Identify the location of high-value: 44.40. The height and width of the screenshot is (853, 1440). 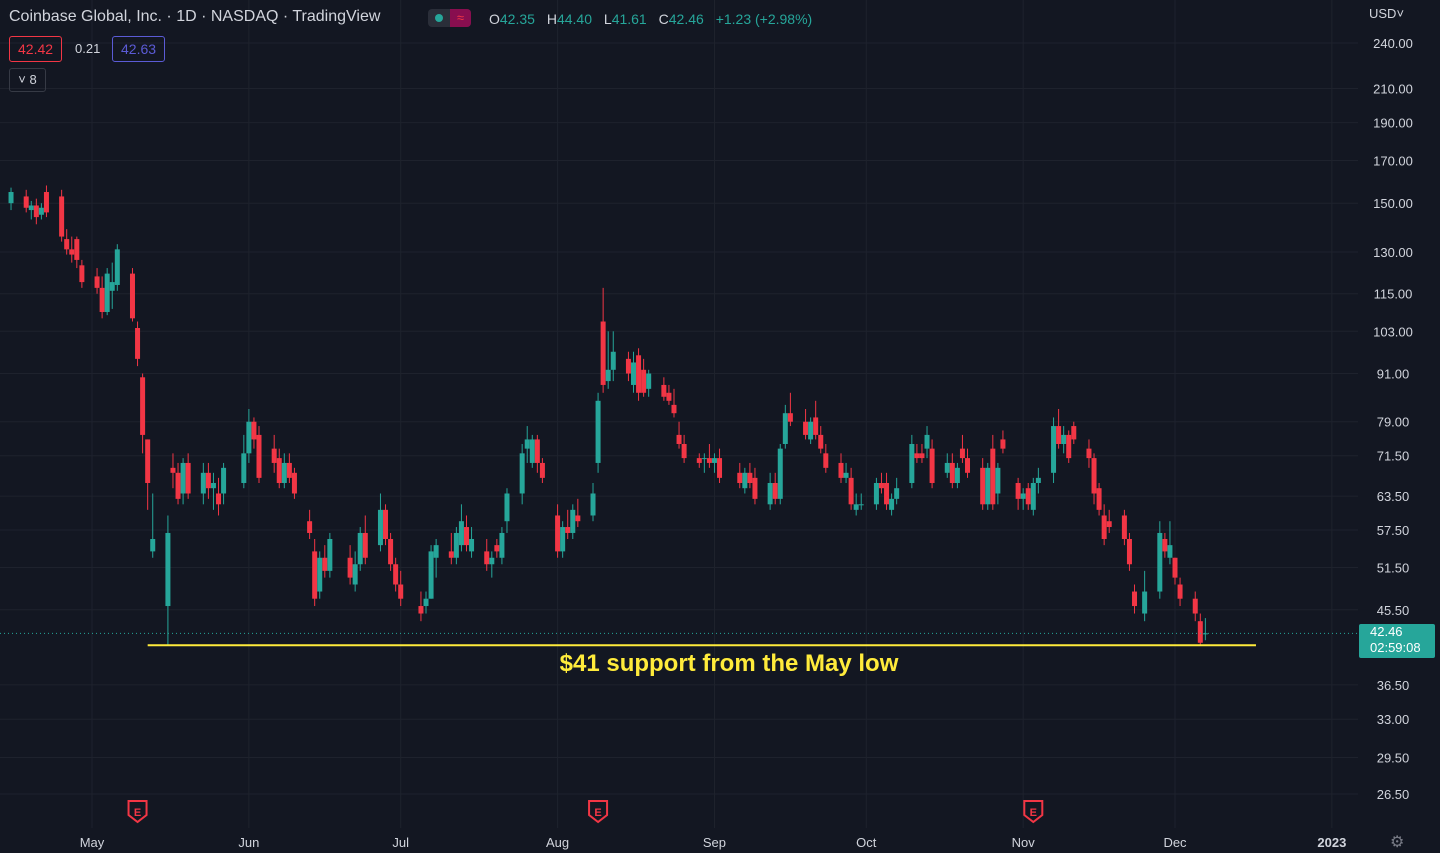
(574, 19).